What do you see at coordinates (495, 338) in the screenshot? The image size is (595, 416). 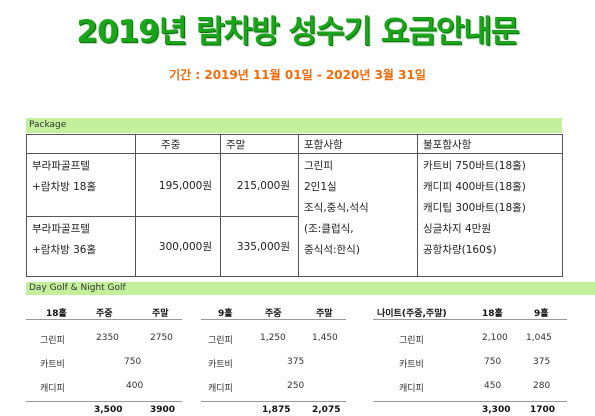 I see `night-greenfee-18: 2,100` at bounding box center [495, 338].